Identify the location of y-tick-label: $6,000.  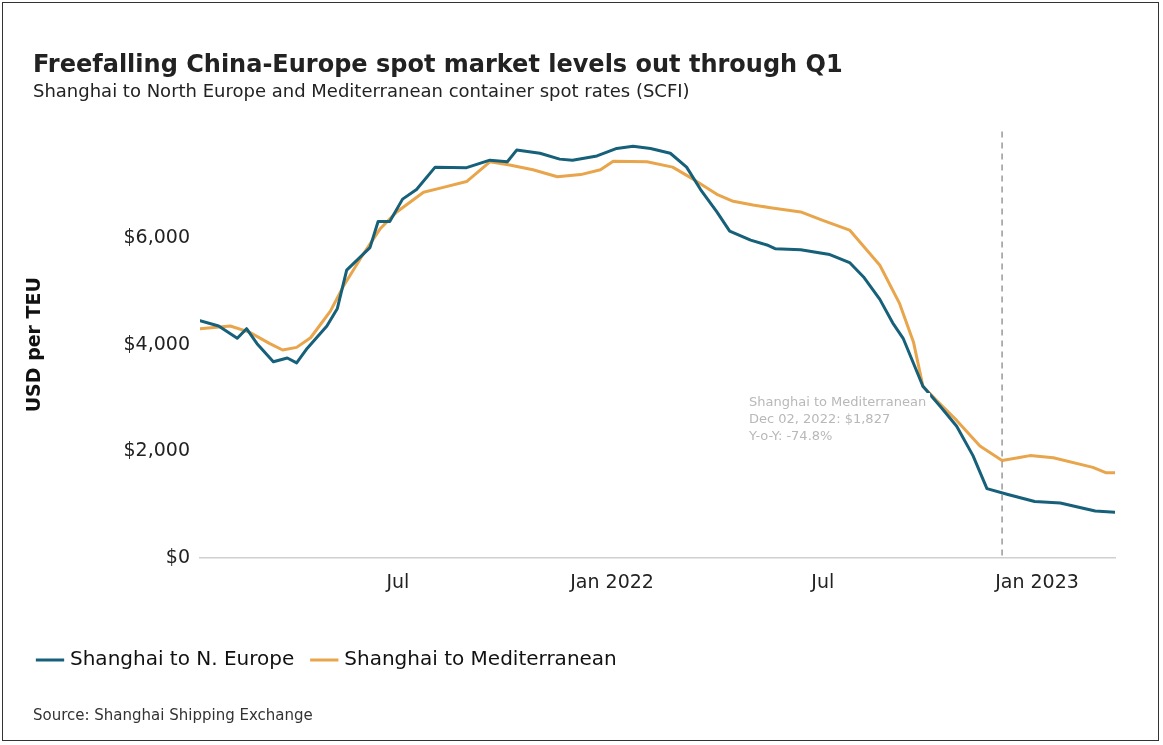
(156, 235).